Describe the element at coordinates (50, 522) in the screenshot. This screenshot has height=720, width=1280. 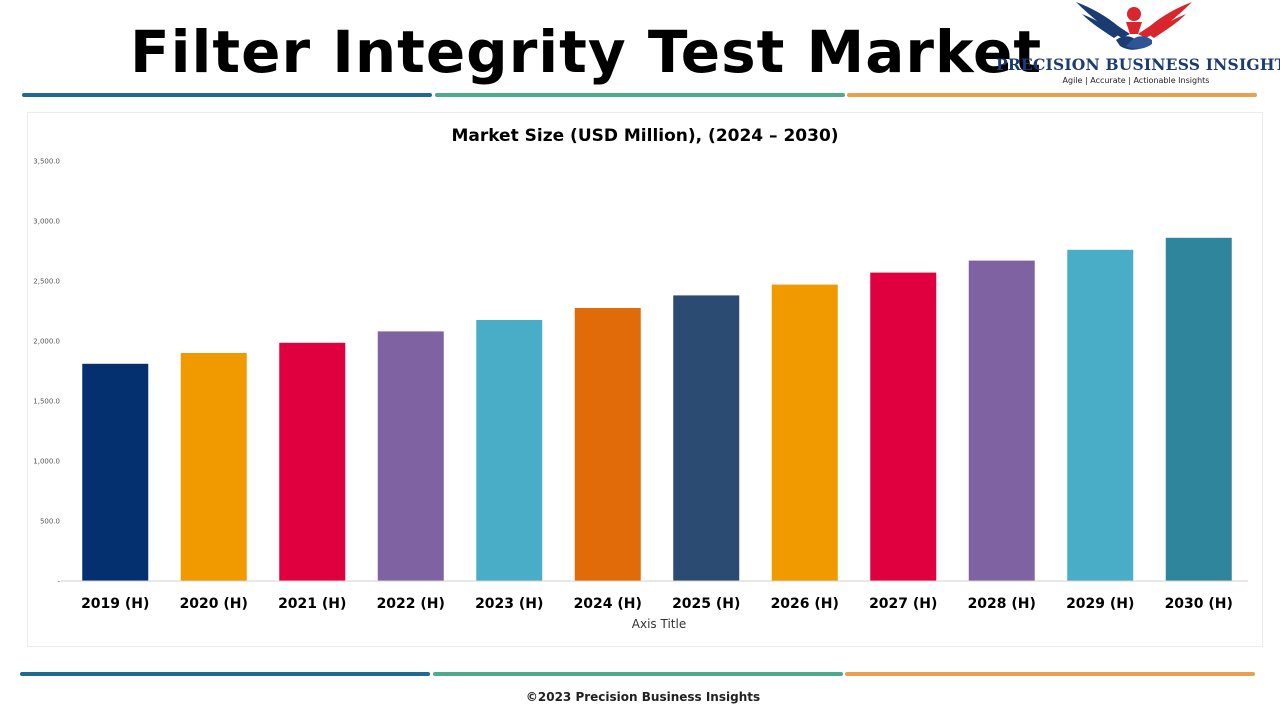
I see `y-tick-label: 500.0` at that location.